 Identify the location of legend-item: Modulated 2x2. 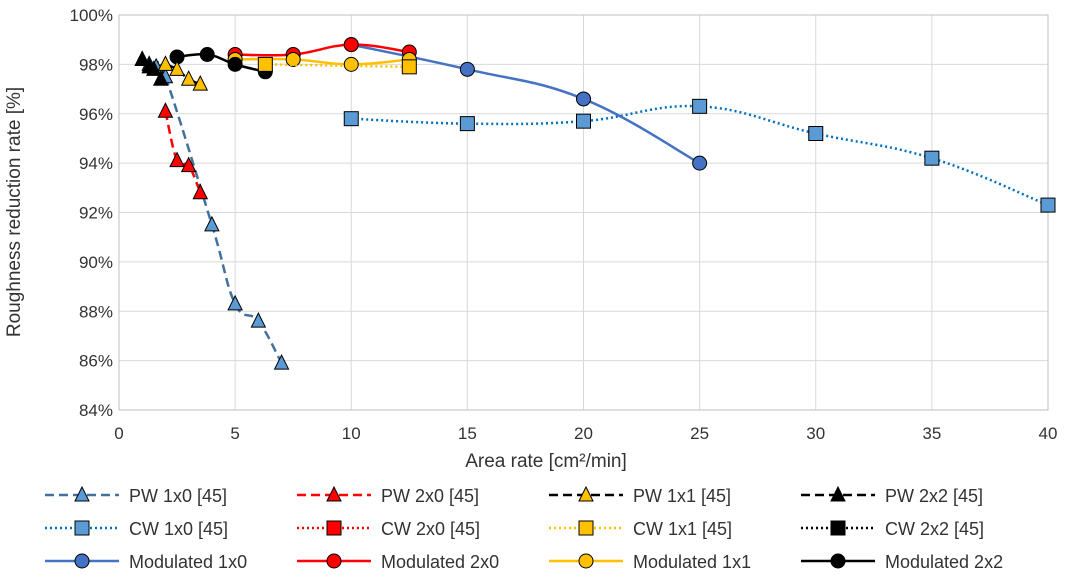
(902, 562).